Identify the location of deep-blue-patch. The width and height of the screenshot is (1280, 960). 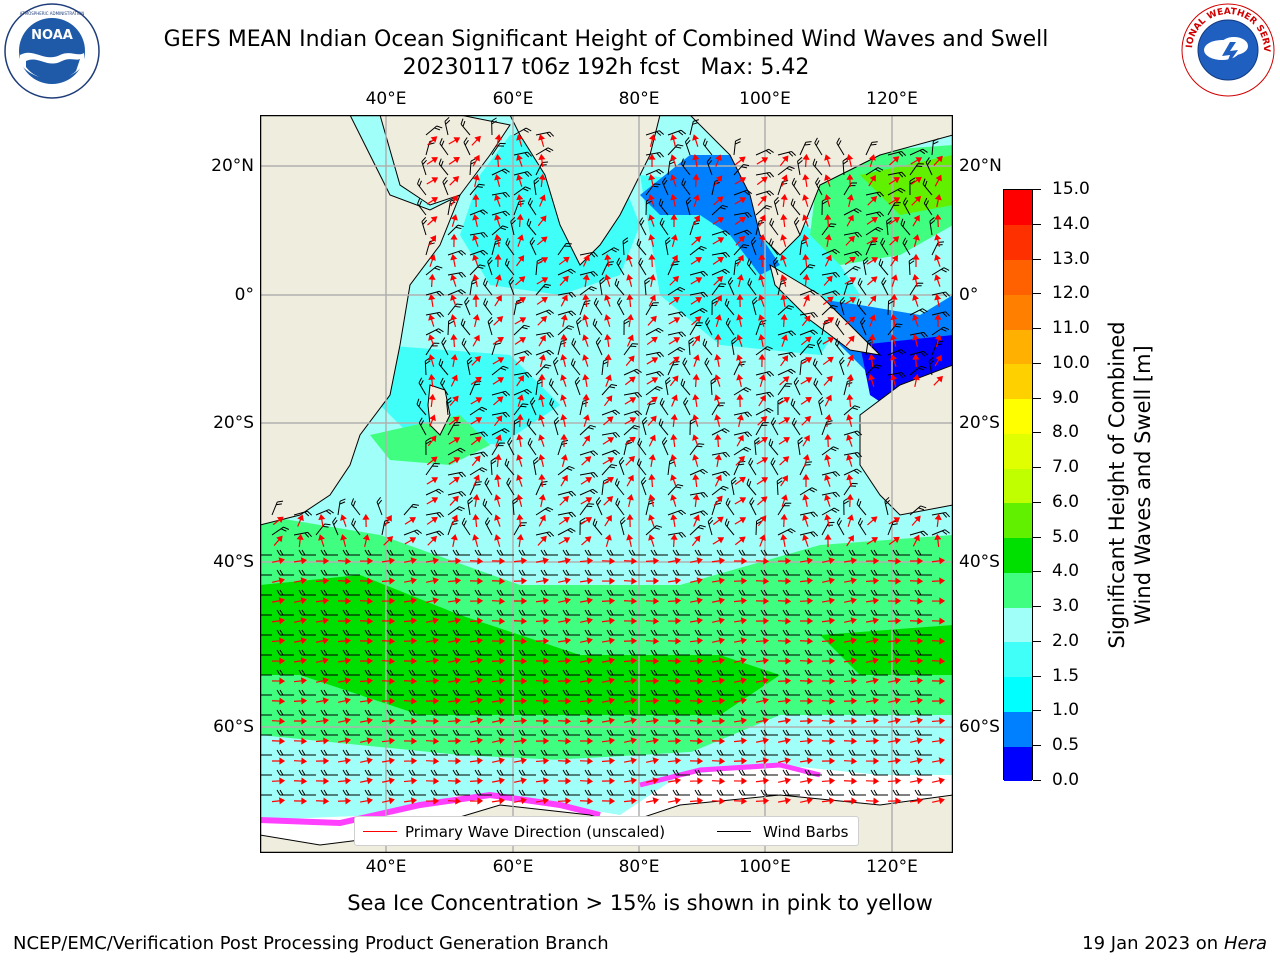
(906, 375).